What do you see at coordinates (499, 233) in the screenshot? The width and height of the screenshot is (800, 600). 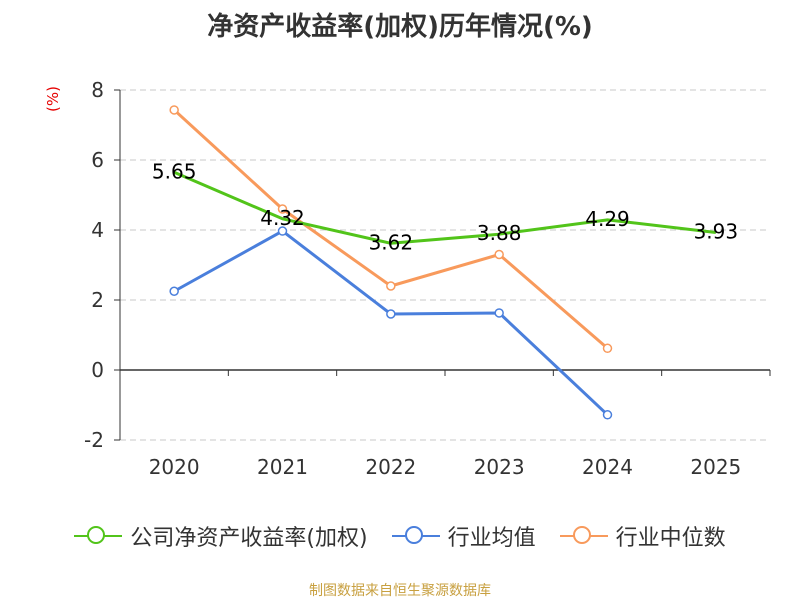 I see `data-label-2023: 3.88` at bounding box center [499, 233].